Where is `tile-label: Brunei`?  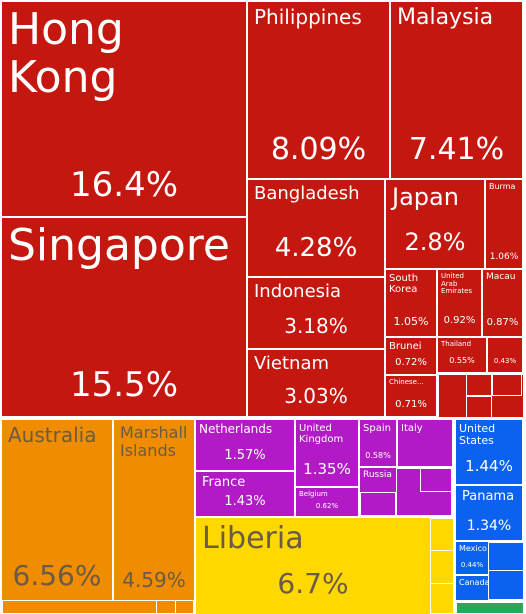 tile-label: Brunei is located at coordinates (405, 346).